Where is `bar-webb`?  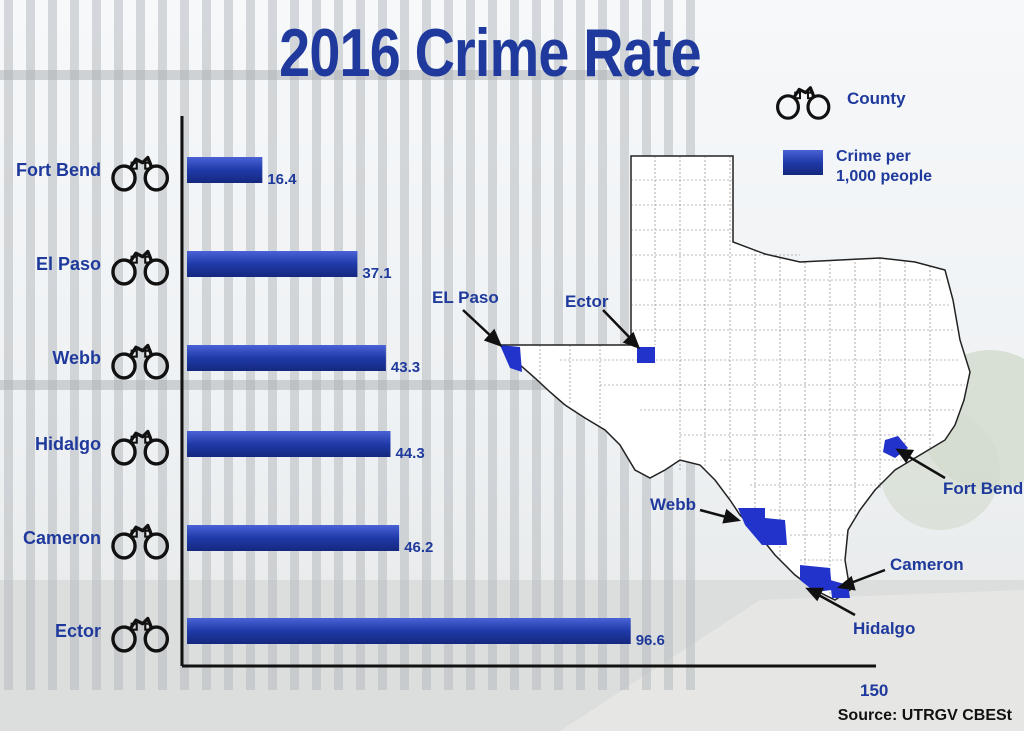
bar-webb is located at coordinates (286, 358).